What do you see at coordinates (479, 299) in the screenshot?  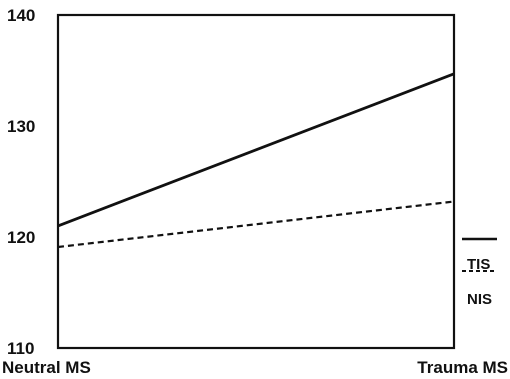 I see `legend-label-nis: NIS` at bounding box center [479, 299].